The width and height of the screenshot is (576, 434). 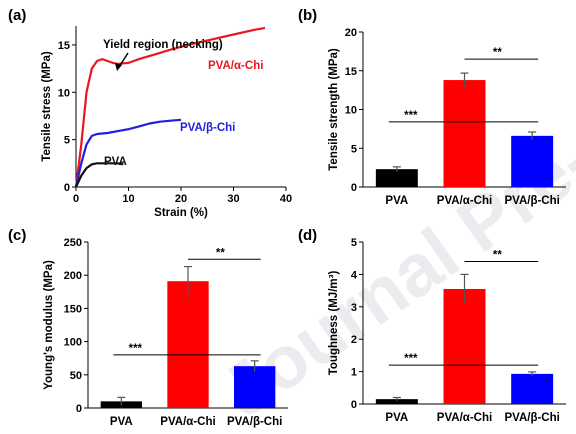 What do you see at coordinates (181, 199) in the screenshot?
I see `x-tick-label: 20` at bounding box center [181, 199].